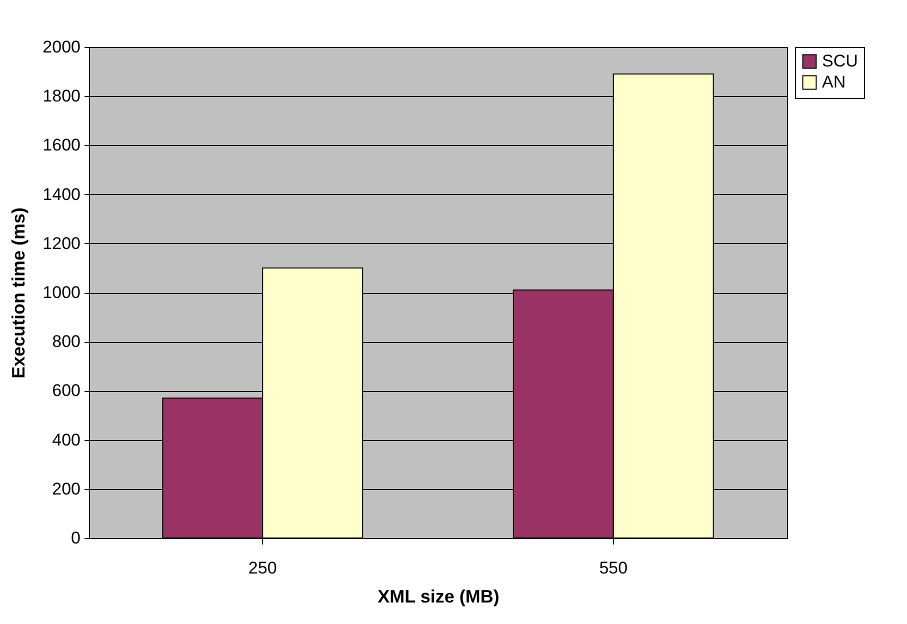  What do you see at coordinates (61, 292) in the screenshot?
I see `y-tick-label: 1000` at bounding box center [61, 292].